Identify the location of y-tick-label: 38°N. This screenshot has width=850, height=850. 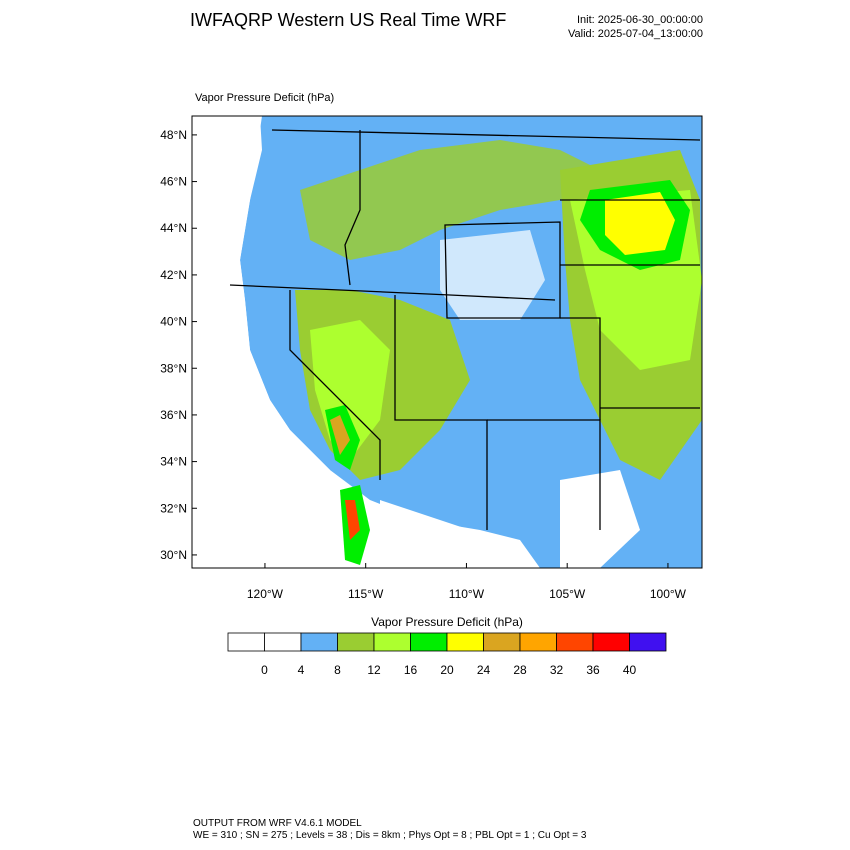
(173, 368).